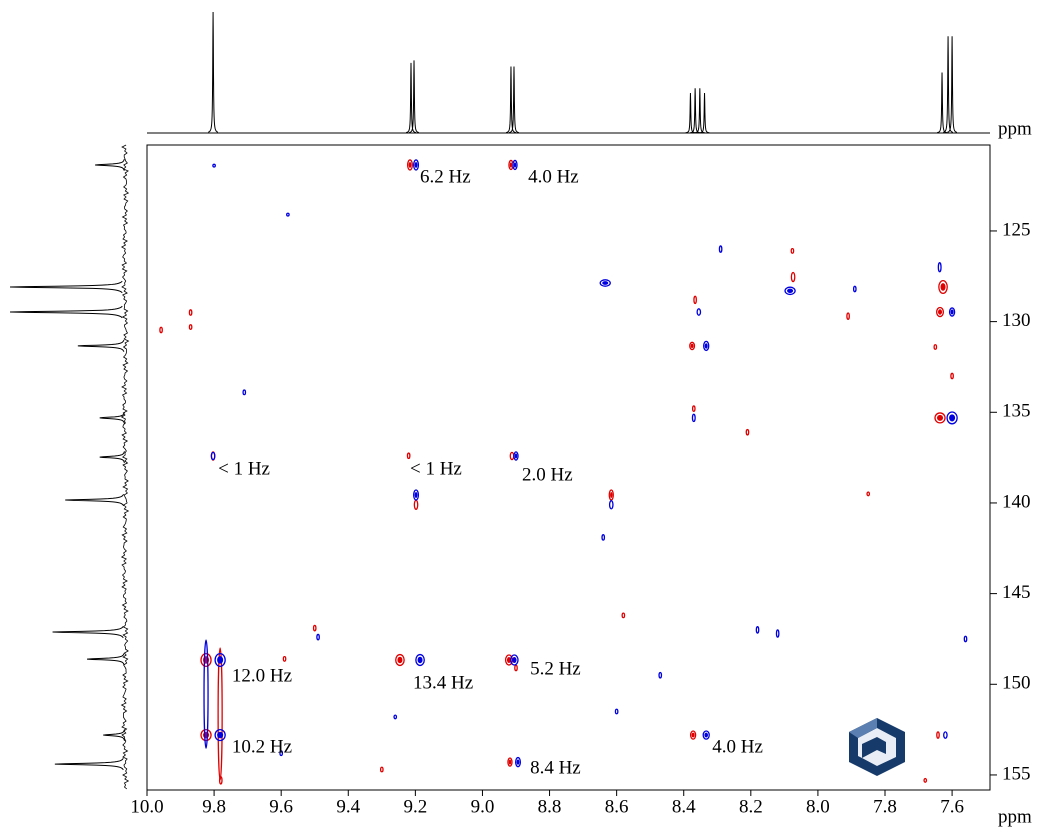  I want to click on coupling-label: < 1 Hz, so click(244, 468).